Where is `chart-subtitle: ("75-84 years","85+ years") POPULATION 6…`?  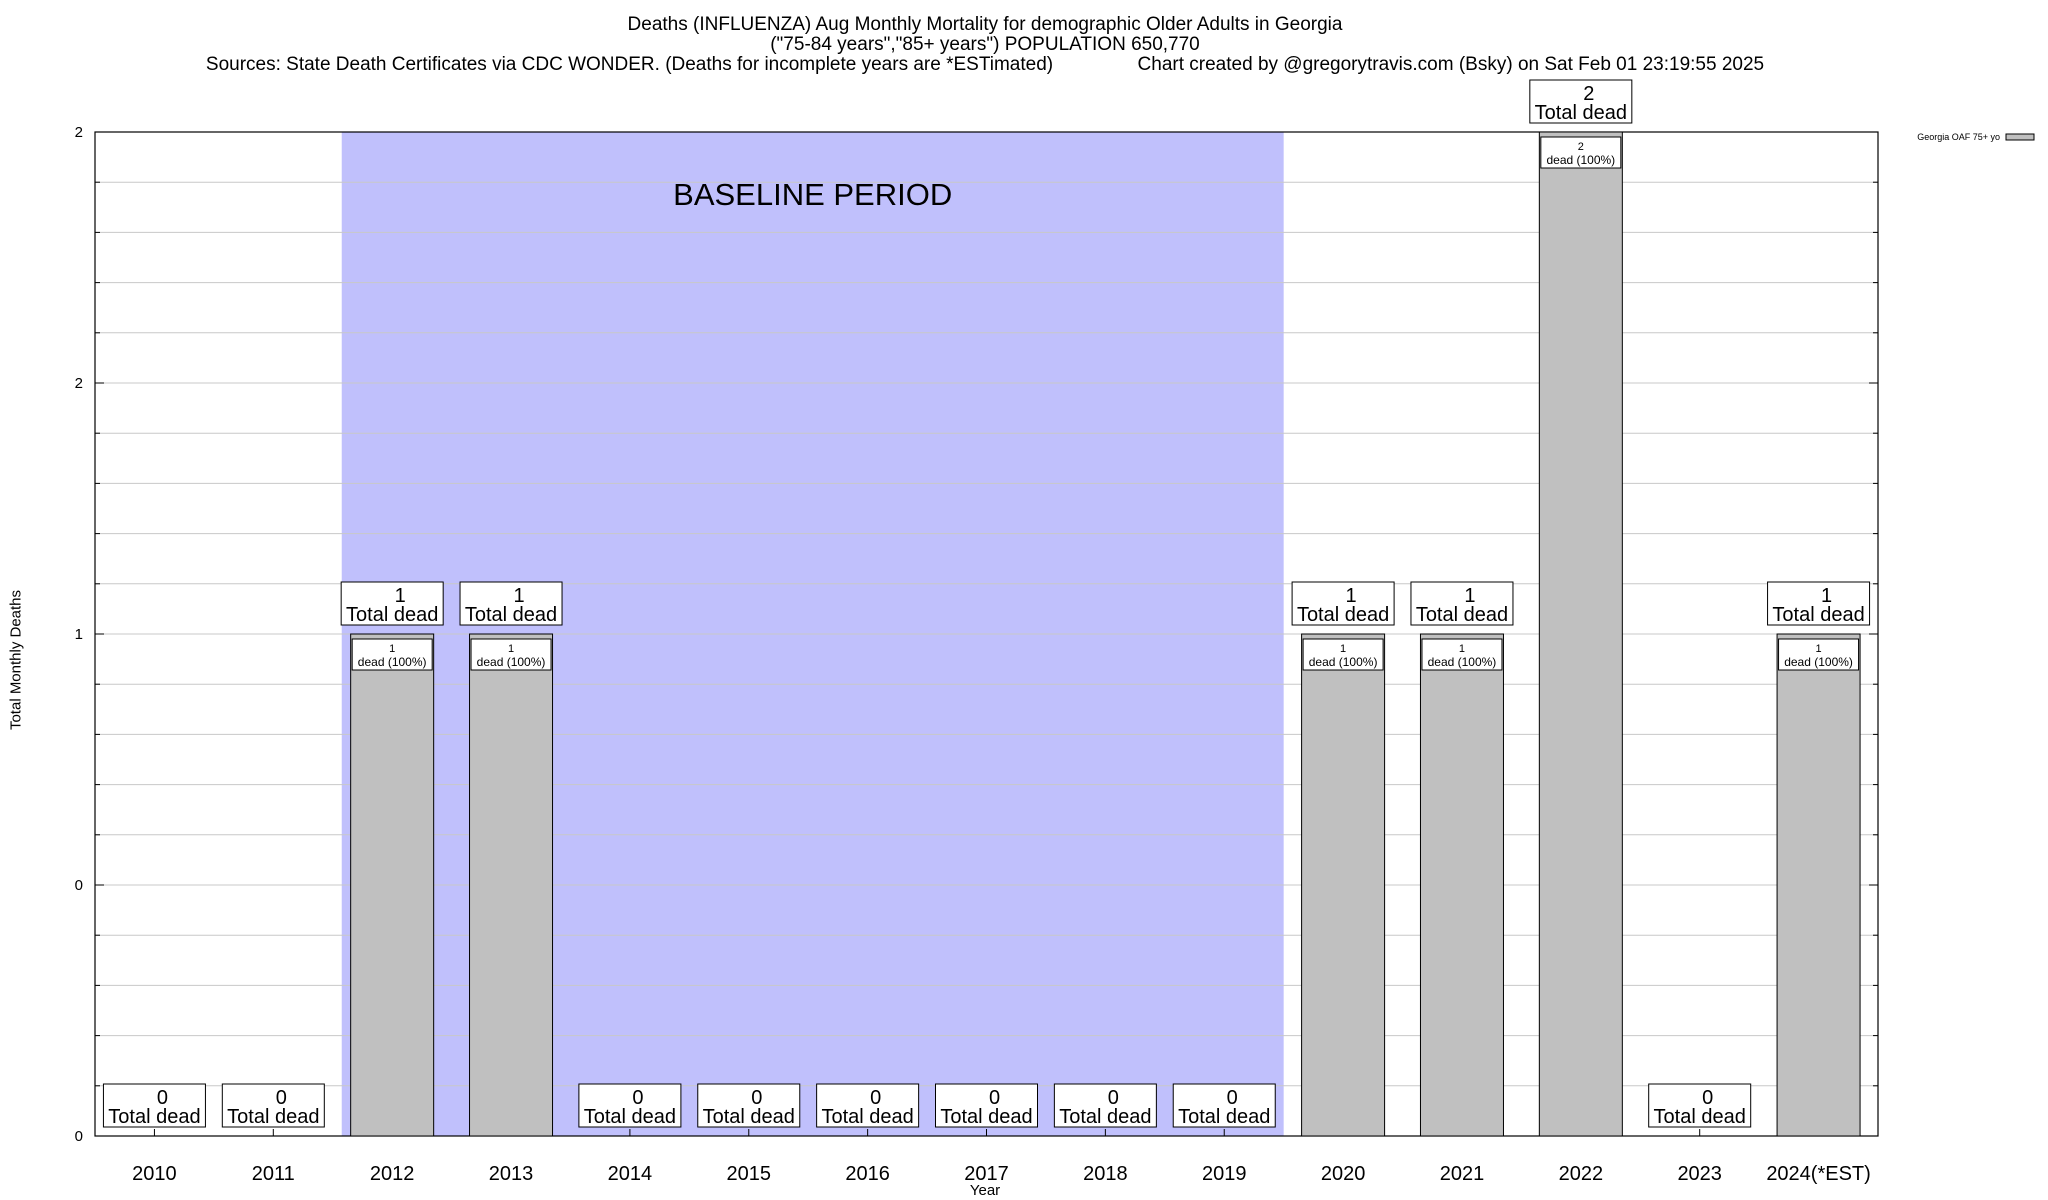 chart-subtitle: ("75-84 years","85+ years") POPULATION 6… is located at coordinates (985, 44).